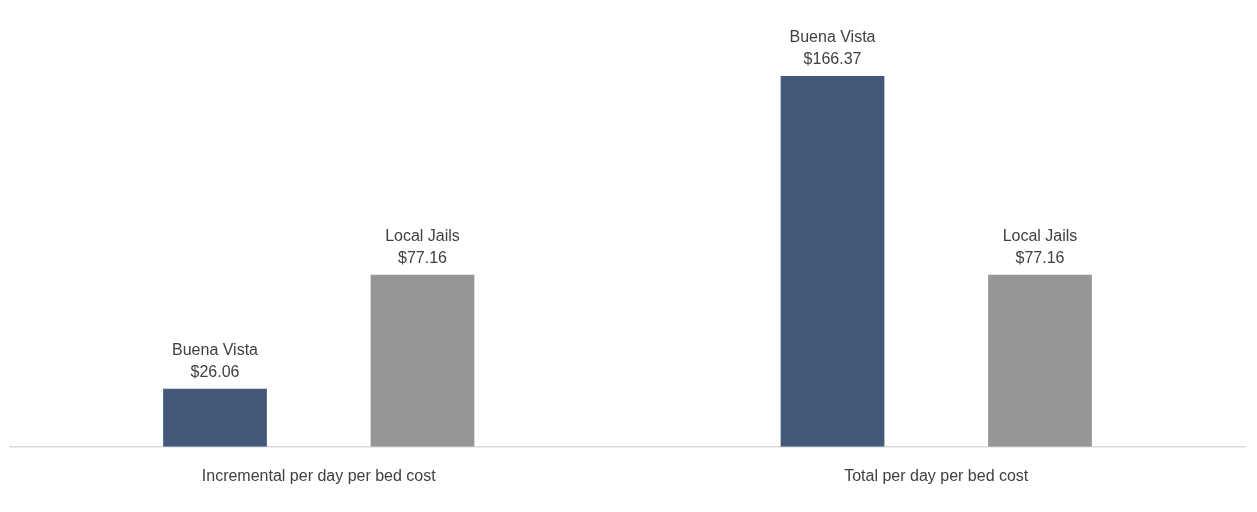  Describe the element at coordinates (936, 475) in the screenshot. I see `x-tick-label: Total per day per bed cost` at that location.